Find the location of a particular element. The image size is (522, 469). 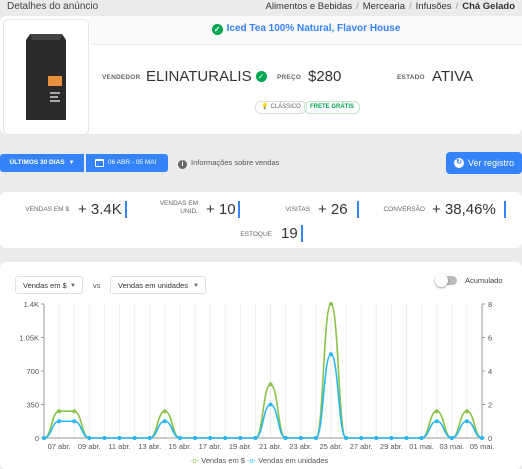

sales-info-link: i Informações sobre vendas is located at coordinates (228, 163).